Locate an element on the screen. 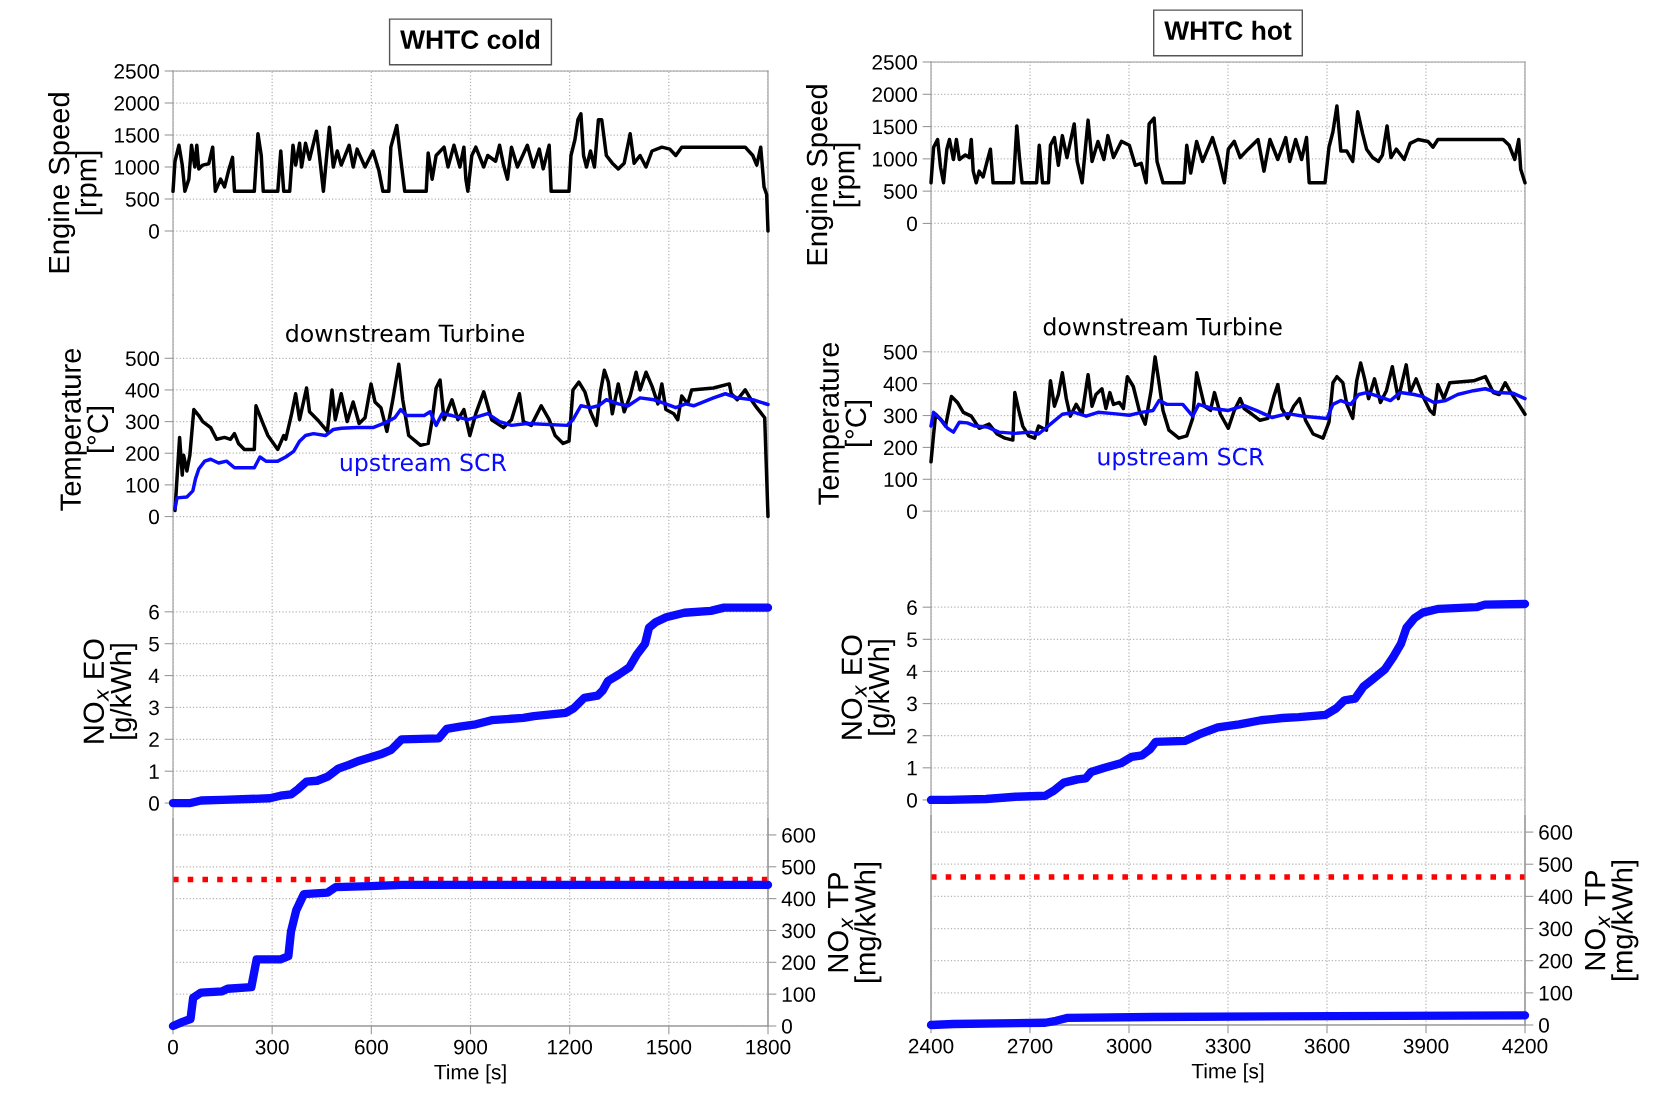  chart-title: WHTC hot is located at coordinates (1228, 30).